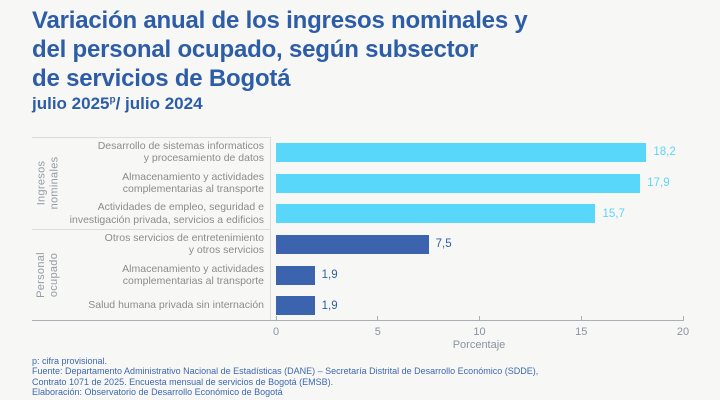  I want to click on bar-personal-salud-humana, so click(295, 306).